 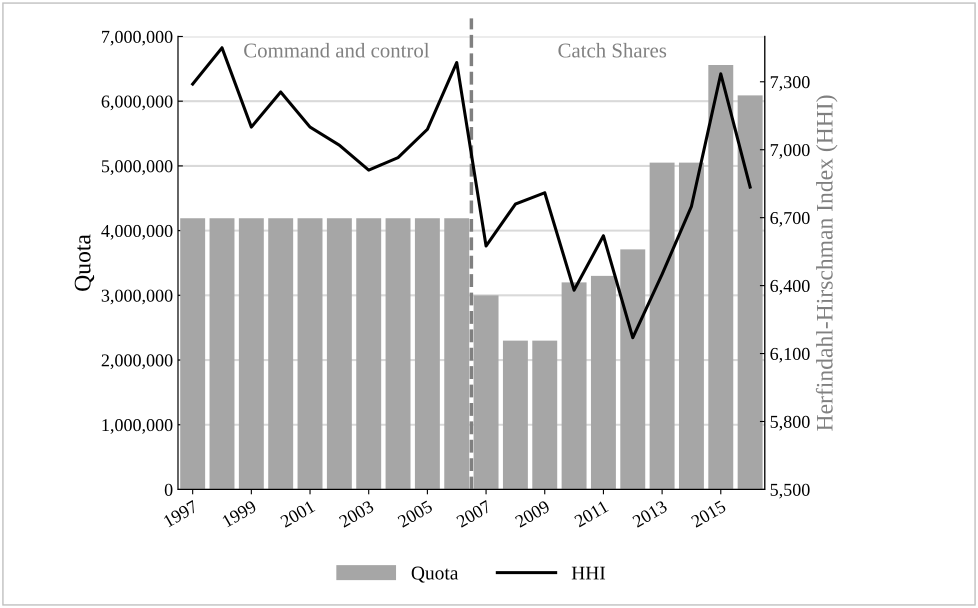 I want to click on x-tick-label: 2013, so click(x=650, y=514).